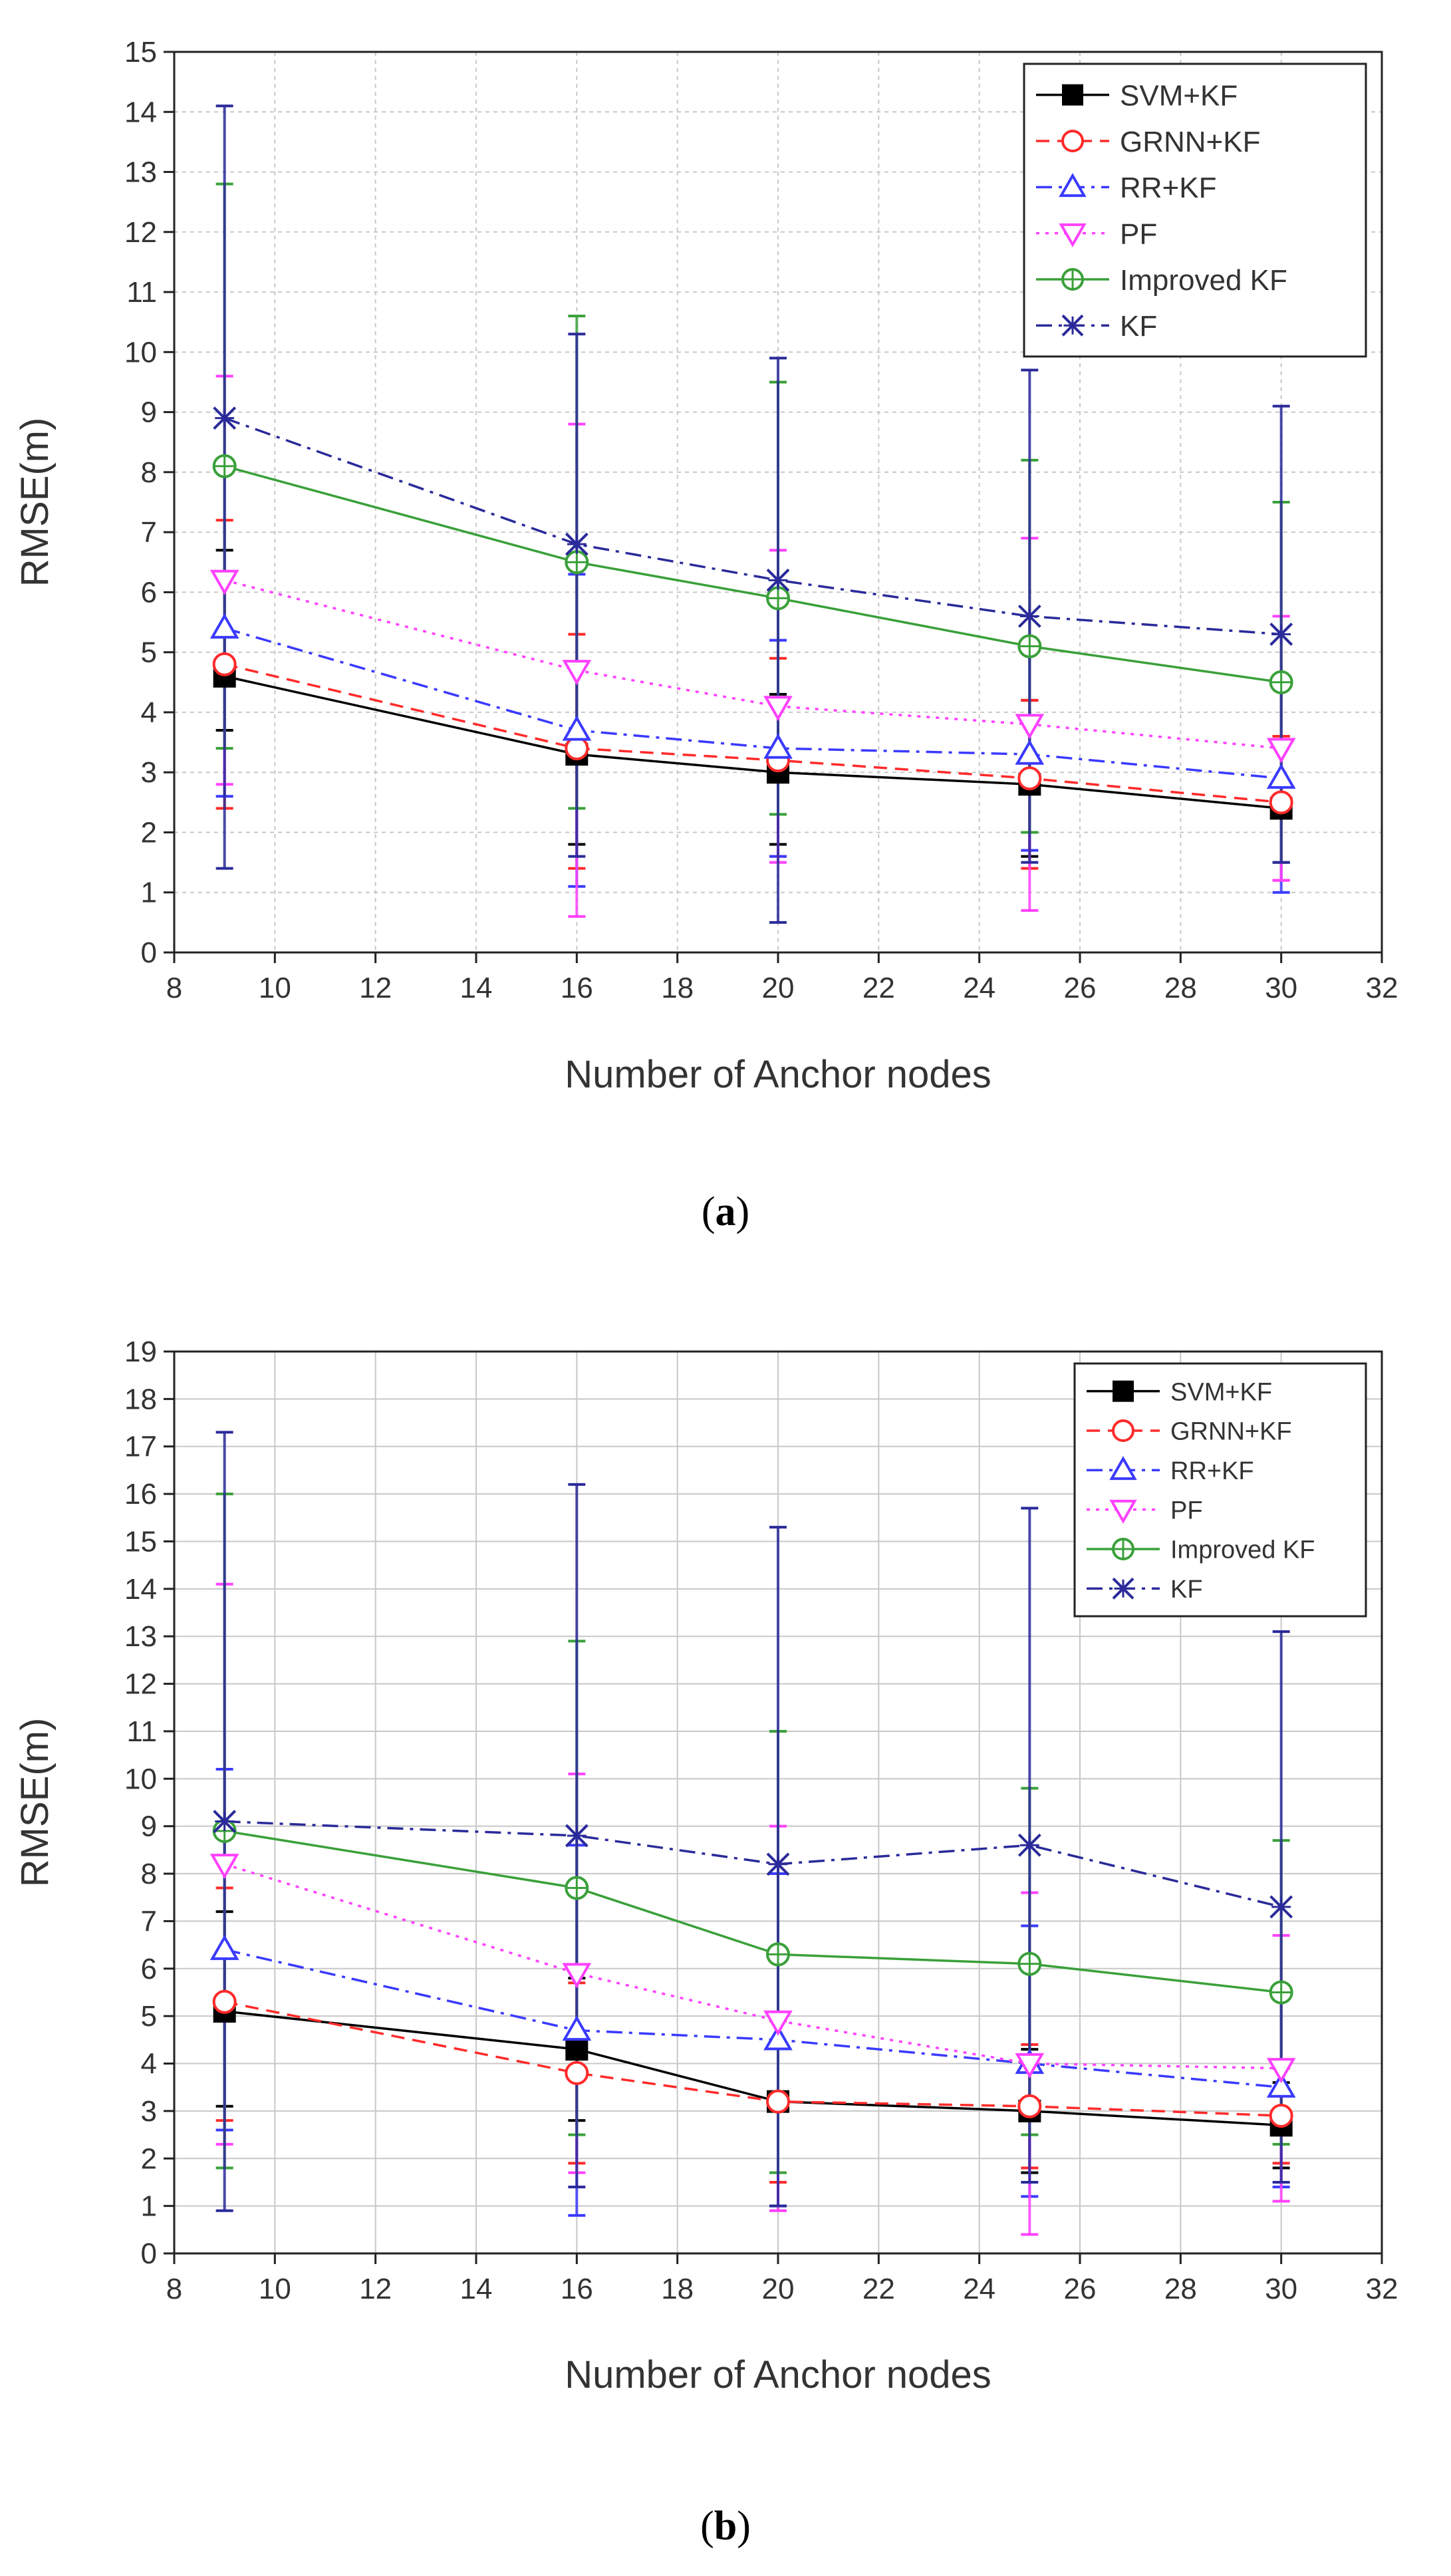 The height and width of the screenshot is (2576, 1451). What do you see at coordinates (1382, 2289) in the screenshot?
I see `x-tick-label: 32` at bounding box center [1382, 2289].